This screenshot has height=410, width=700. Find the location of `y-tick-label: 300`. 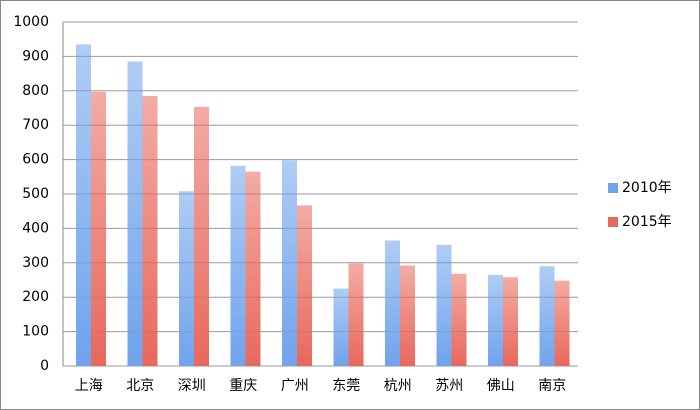

y-tick-label: 300 is located at coordinates (35, 263).